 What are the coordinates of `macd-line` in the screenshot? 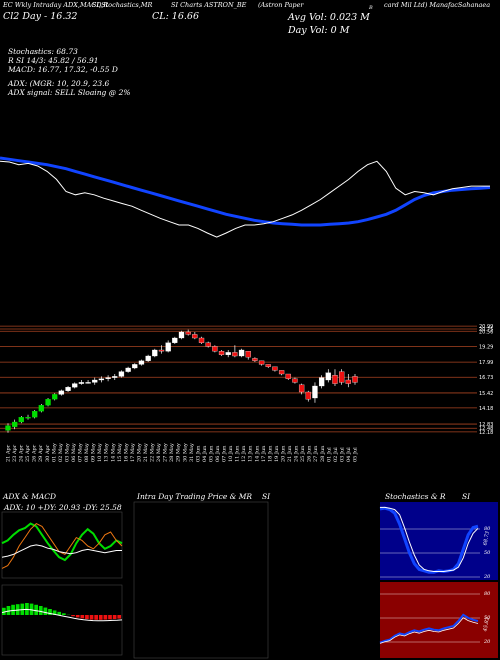 It's located at (62, 615).